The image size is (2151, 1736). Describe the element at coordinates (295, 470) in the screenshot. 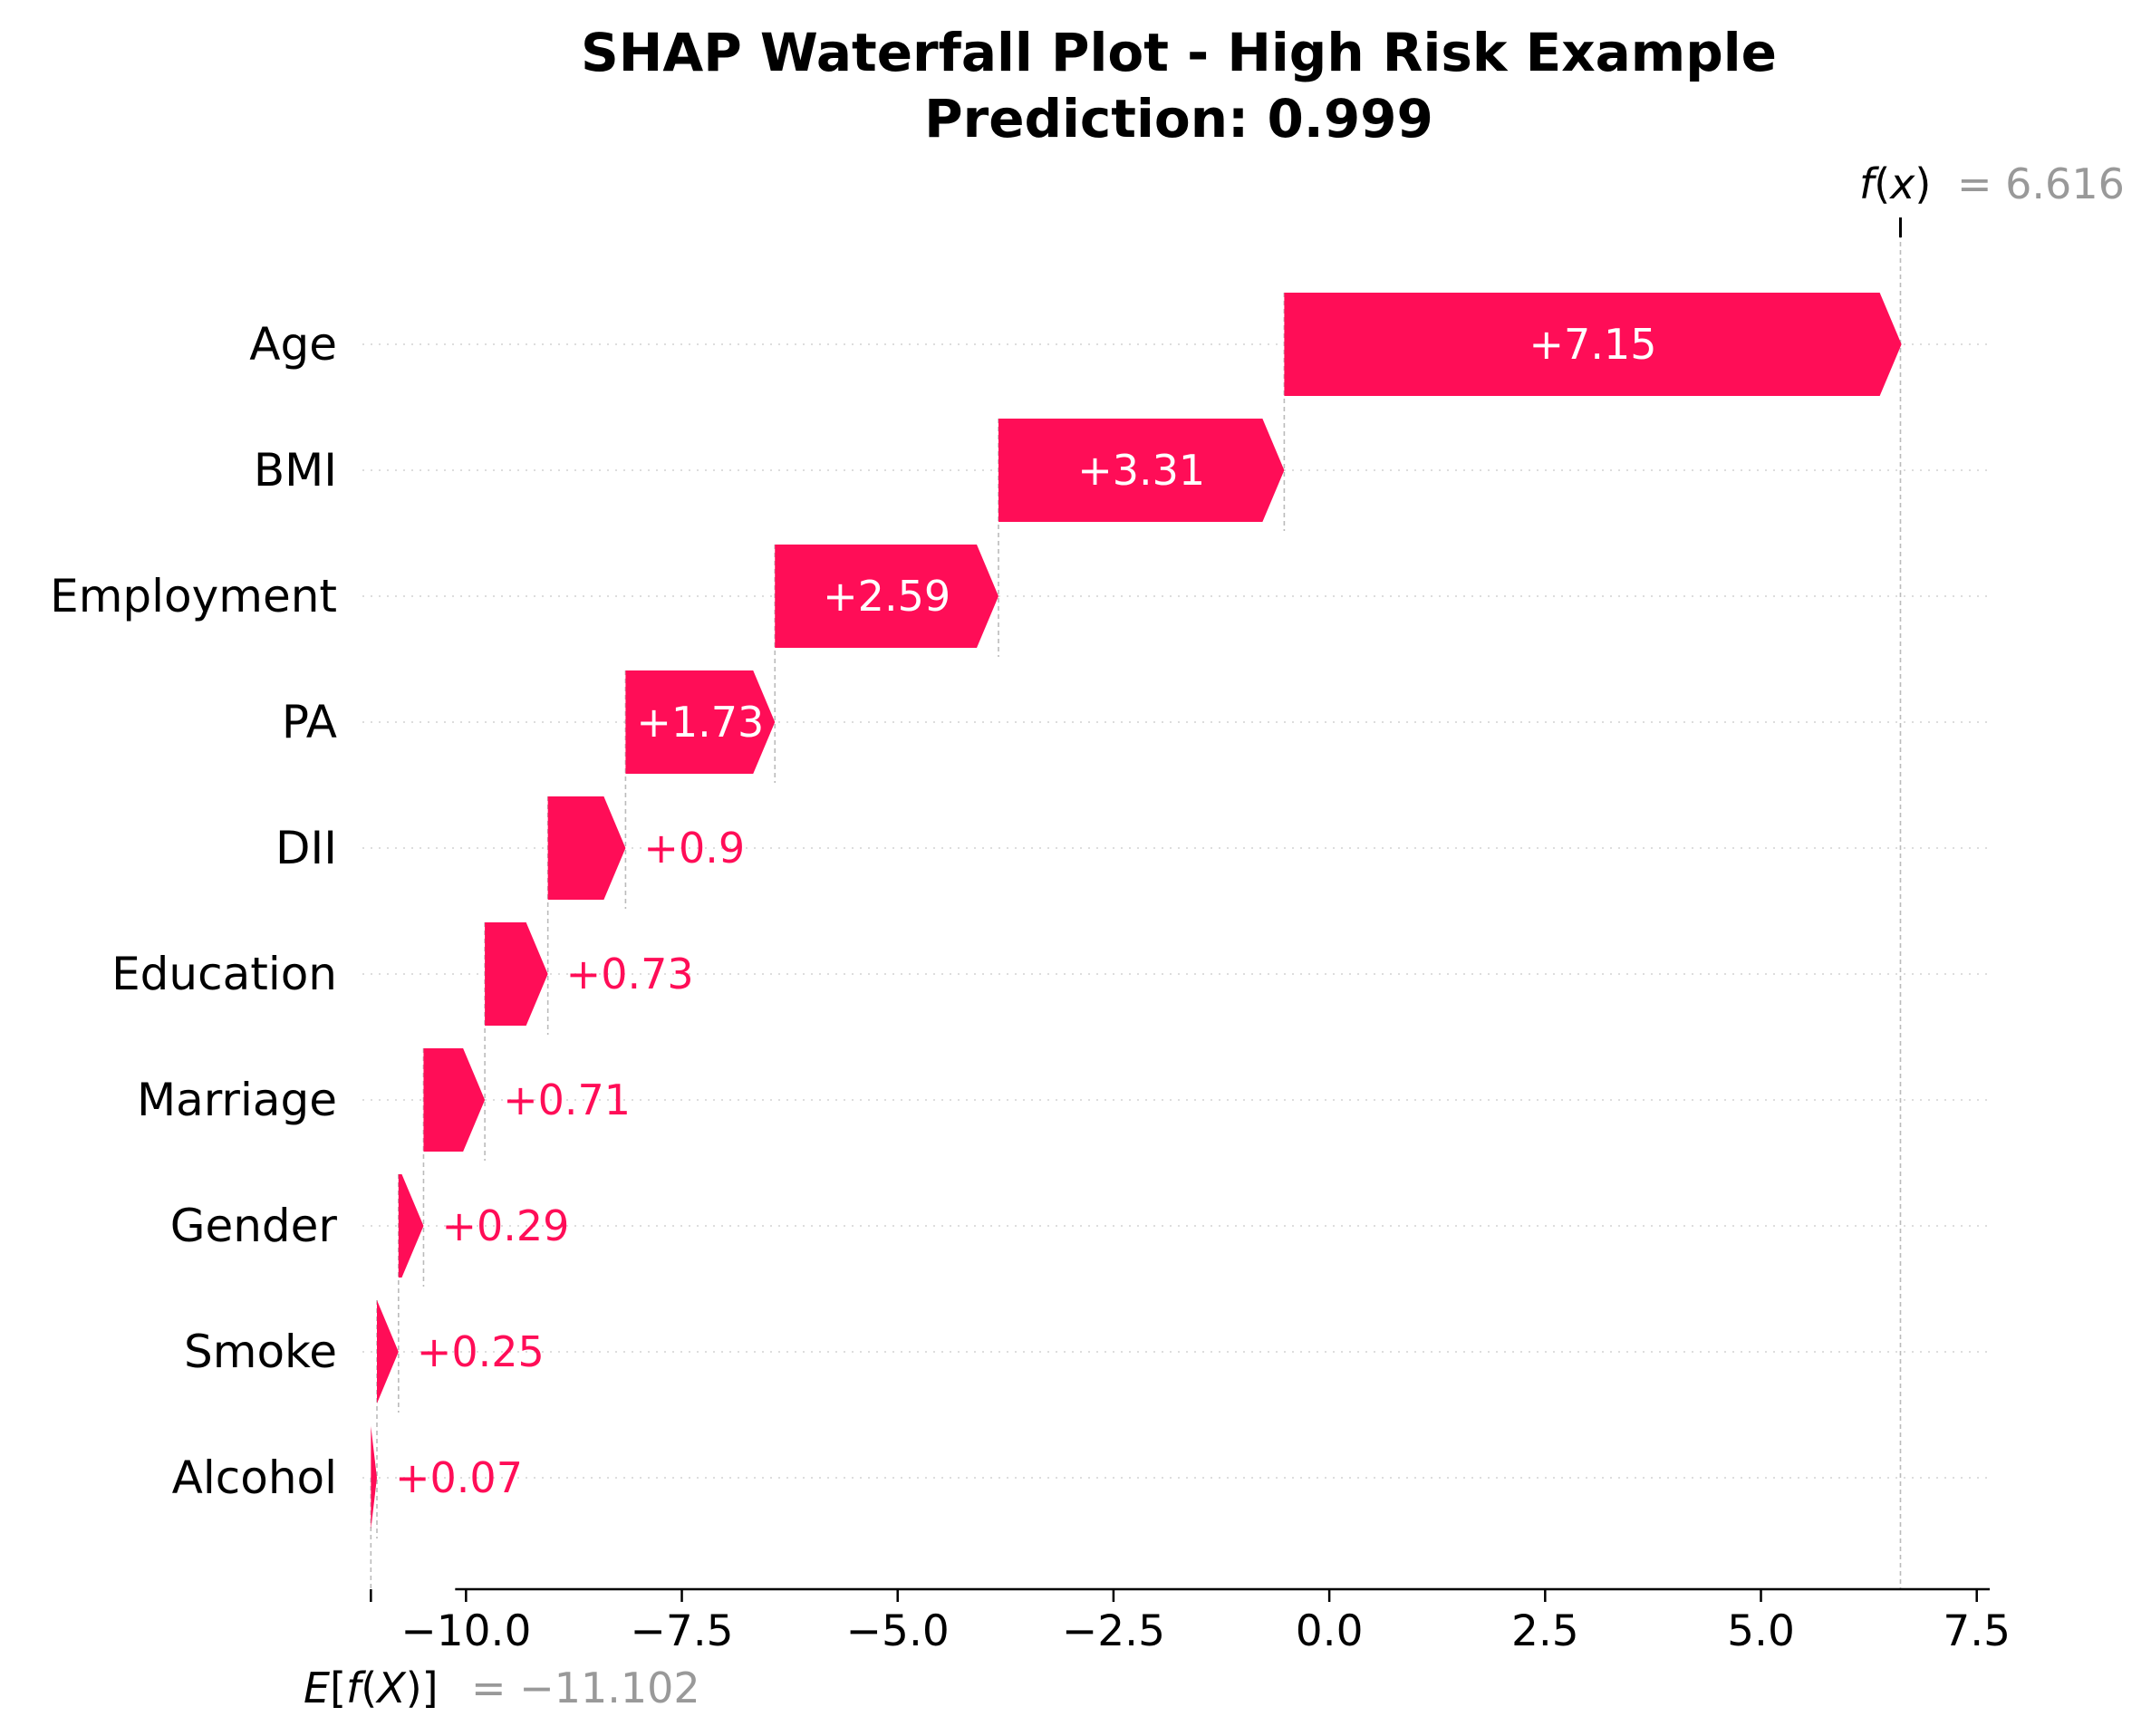

I see `feature-label: BMI` at that location.